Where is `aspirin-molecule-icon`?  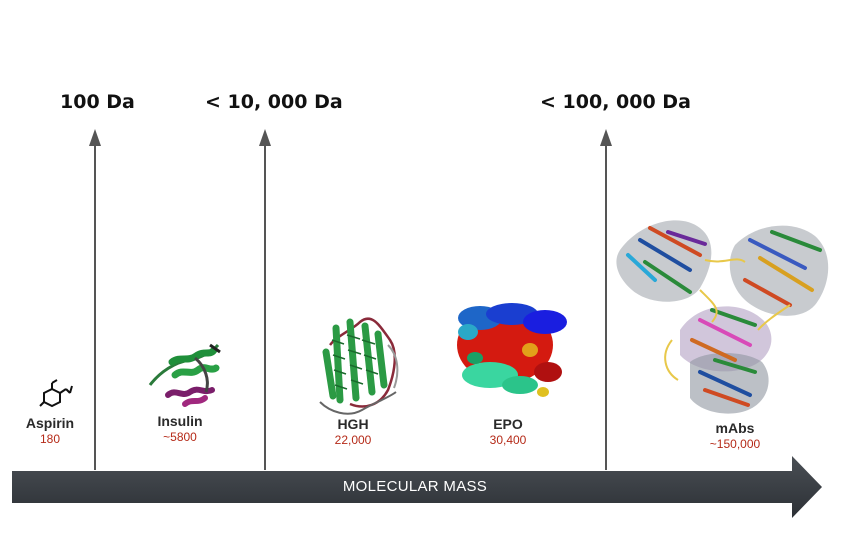 aspirin-molecule-icon is located at coordinates (56, 393).